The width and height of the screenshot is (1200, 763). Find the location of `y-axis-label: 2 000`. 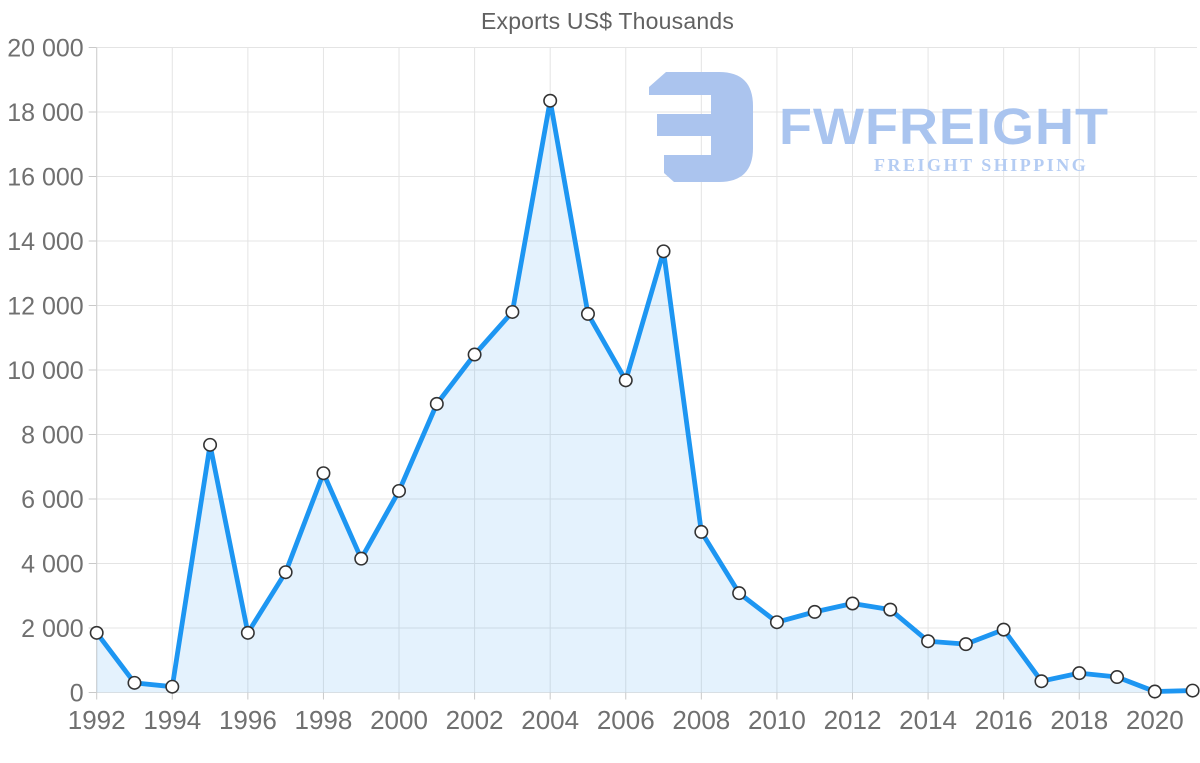

y-axis-label: 2 000 is located at coordinates (52, 629).